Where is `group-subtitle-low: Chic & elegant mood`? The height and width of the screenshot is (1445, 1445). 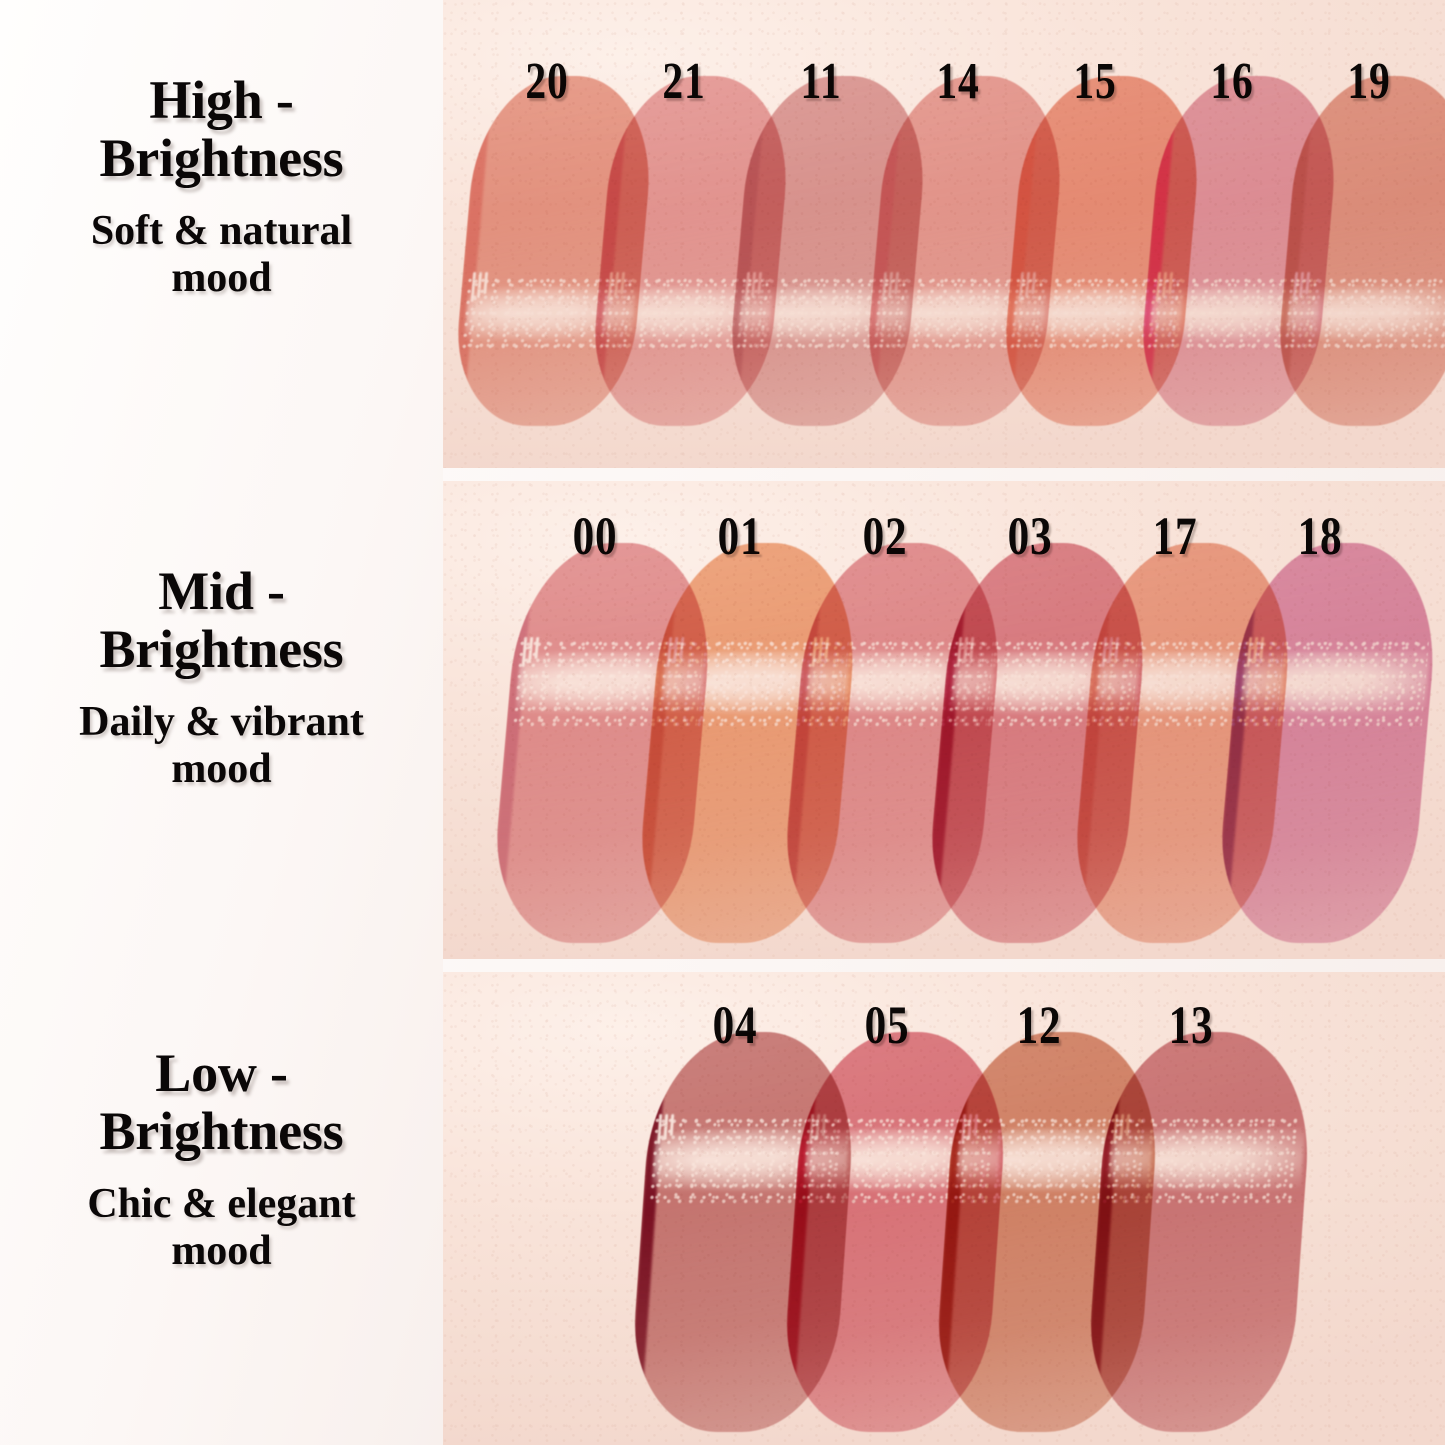
group-subtitle-low: Chic & elegant mood is located at coordinates (221, 1229).